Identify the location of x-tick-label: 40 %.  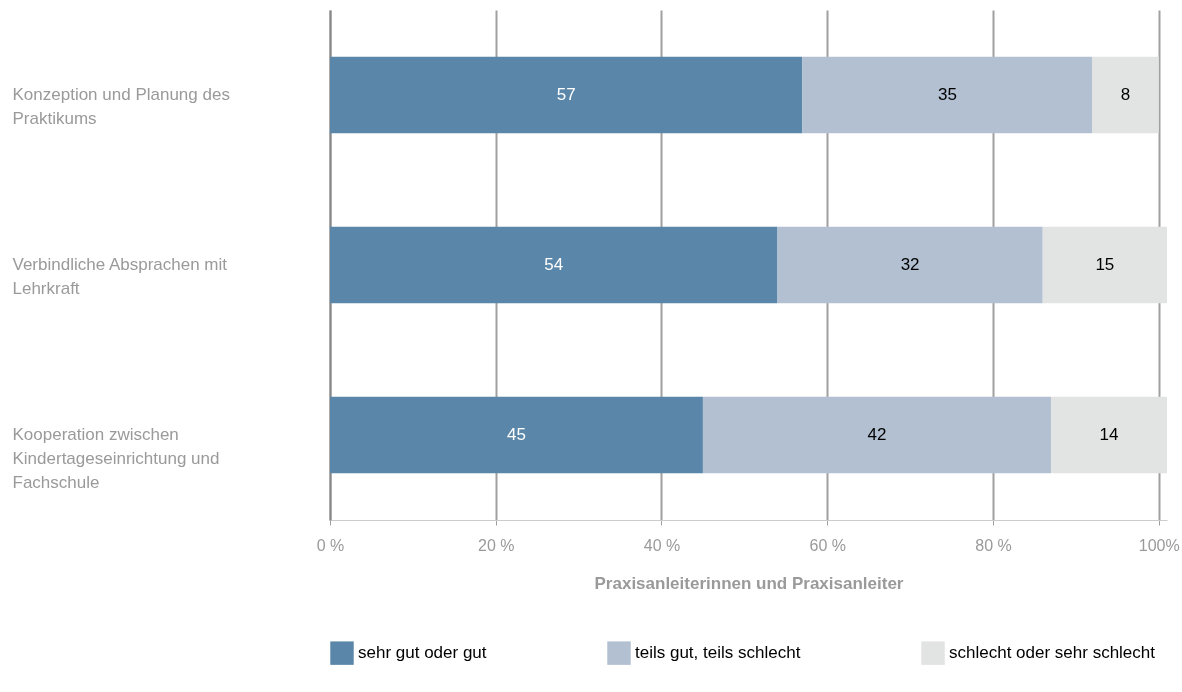
(662, 545).